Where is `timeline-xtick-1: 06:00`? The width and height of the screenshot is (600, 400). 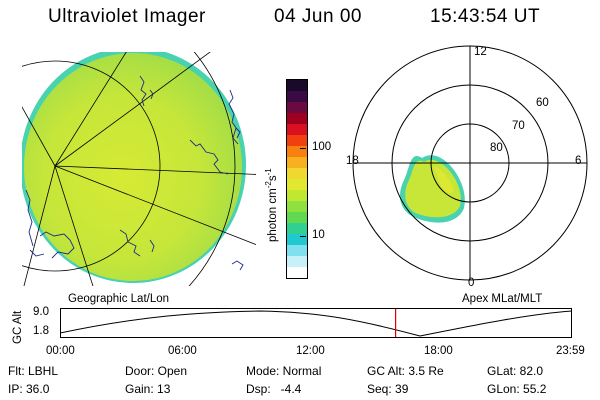 timeline-xtick-1: 06:00 is located at coordinates (182, 351).